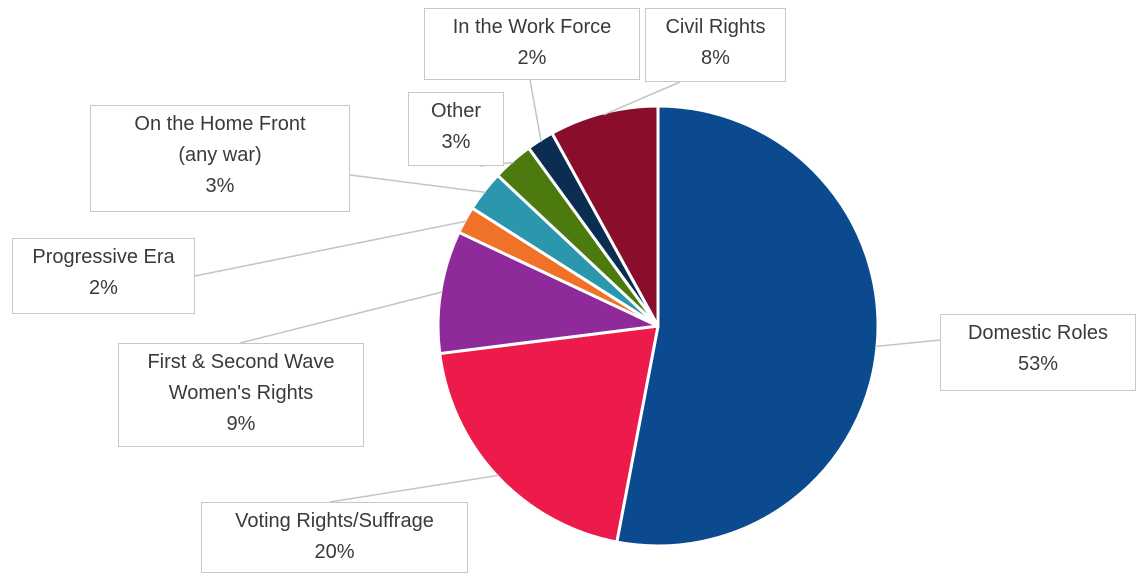 The width and height of the screenshot is (1138, 573). Describe the element at coordinates (456, 111) in the screenshot. I see `data-label-category: Other` at that location.